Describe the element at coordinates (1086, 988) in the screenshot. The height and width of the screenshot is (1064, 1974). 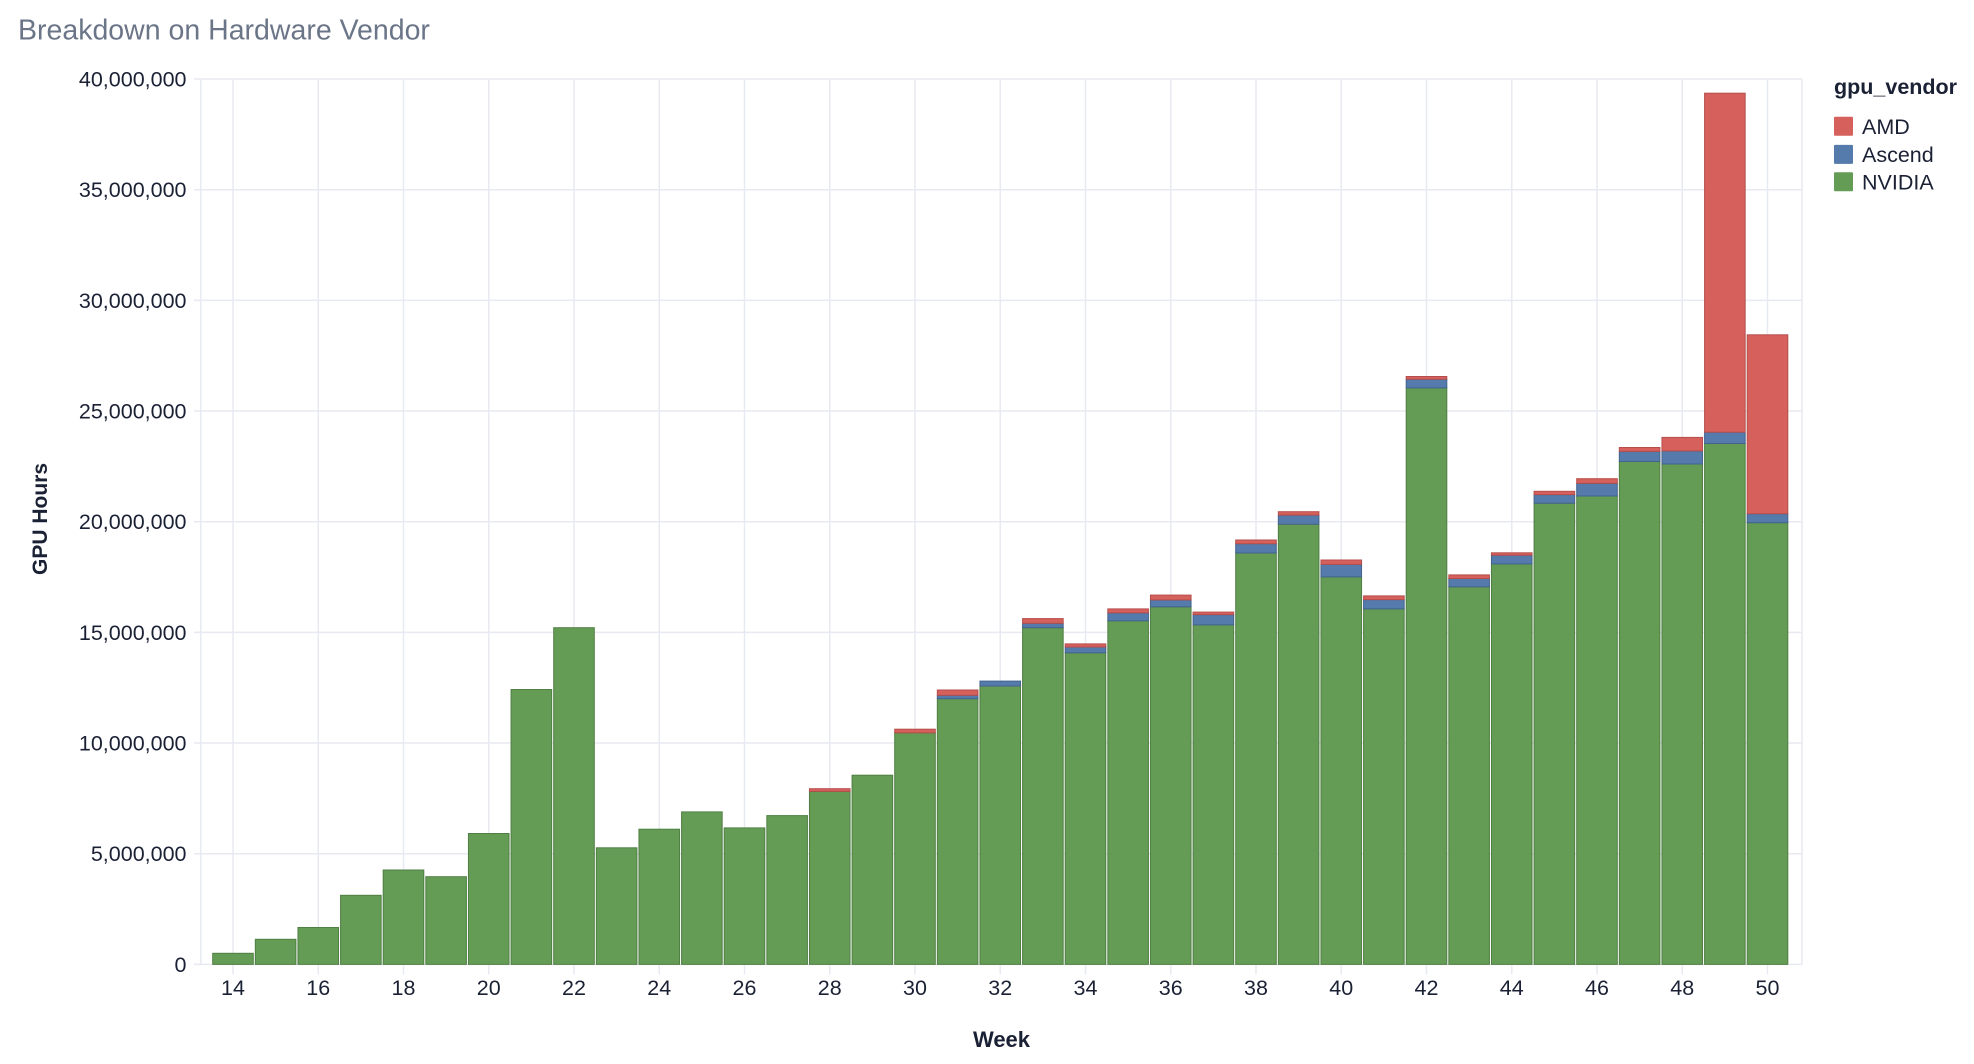
I see `svg-text: 34` at that location.